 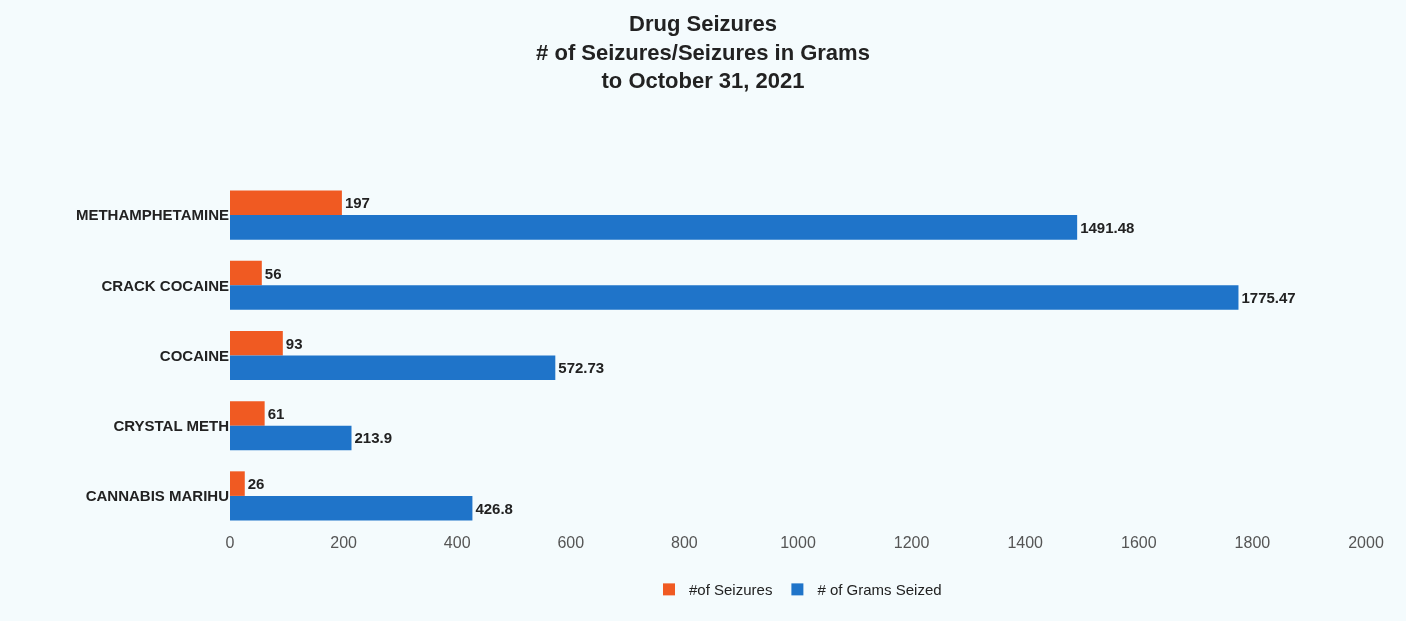 What do you see at coordinates (684, 542) in the screenshot?
I see `x-tick-label: 800` at bounding box center [684, 542].